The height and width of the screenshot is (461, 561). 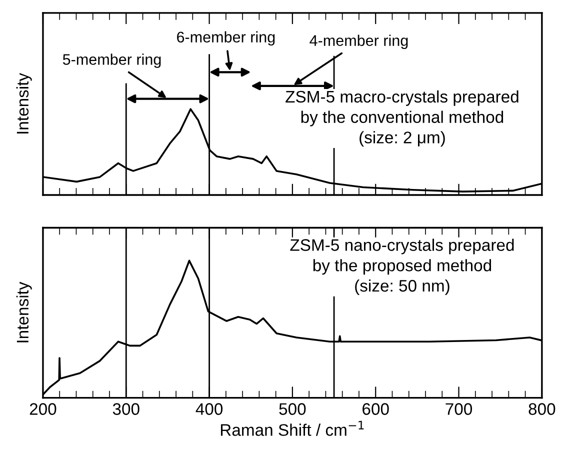 What do you see at coordinates (226, 38) in the screenshot?
I see `text: 6-member ring` at bounding box center [226, 38].